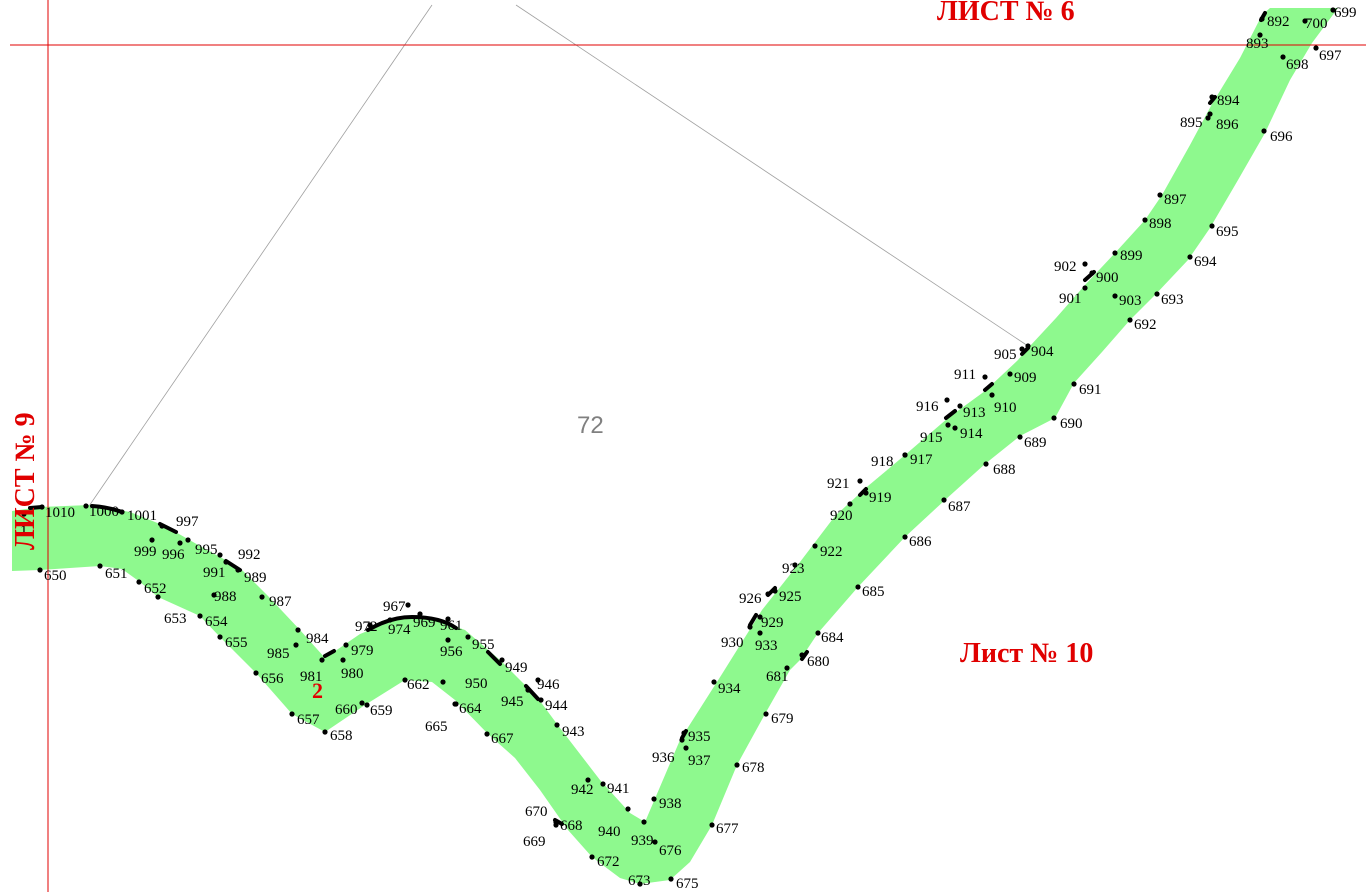 The height and width of the screenshot is (892, 1366). I want to click on point-label: 969, so click(424, 623).